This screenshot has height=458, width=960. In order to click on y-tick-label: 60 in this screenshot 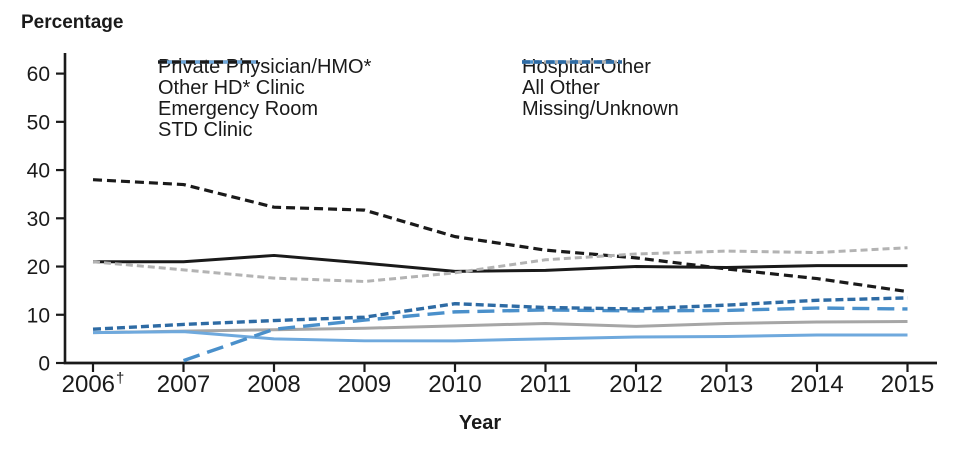, I will do `click(38, 74)`.